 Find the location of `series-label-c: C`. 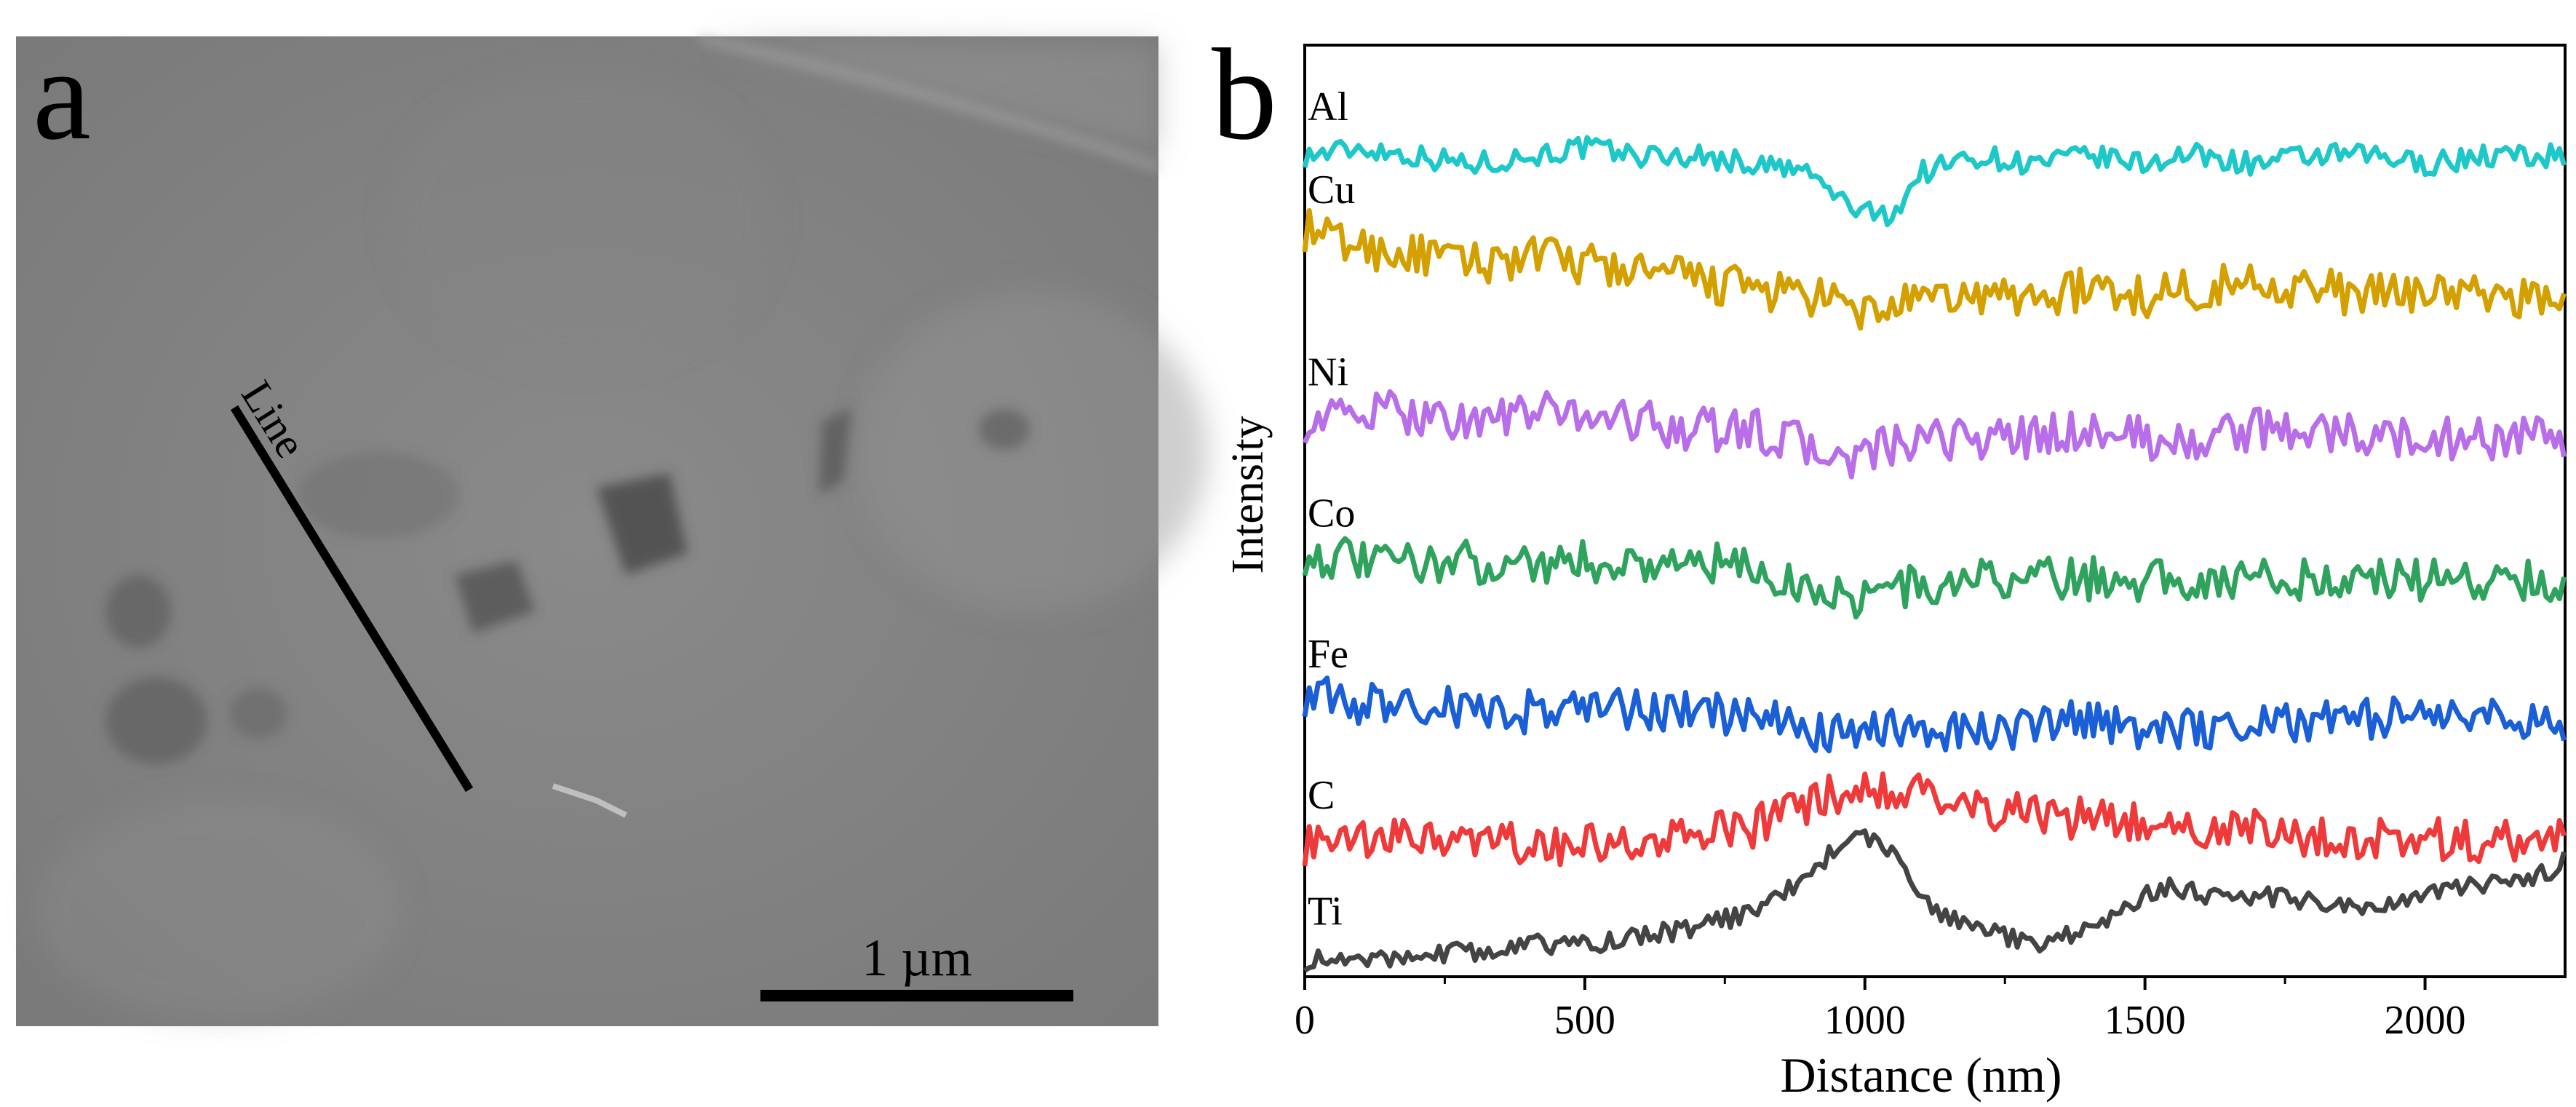

series-label-c: C is located at coordinates (1321, 795).